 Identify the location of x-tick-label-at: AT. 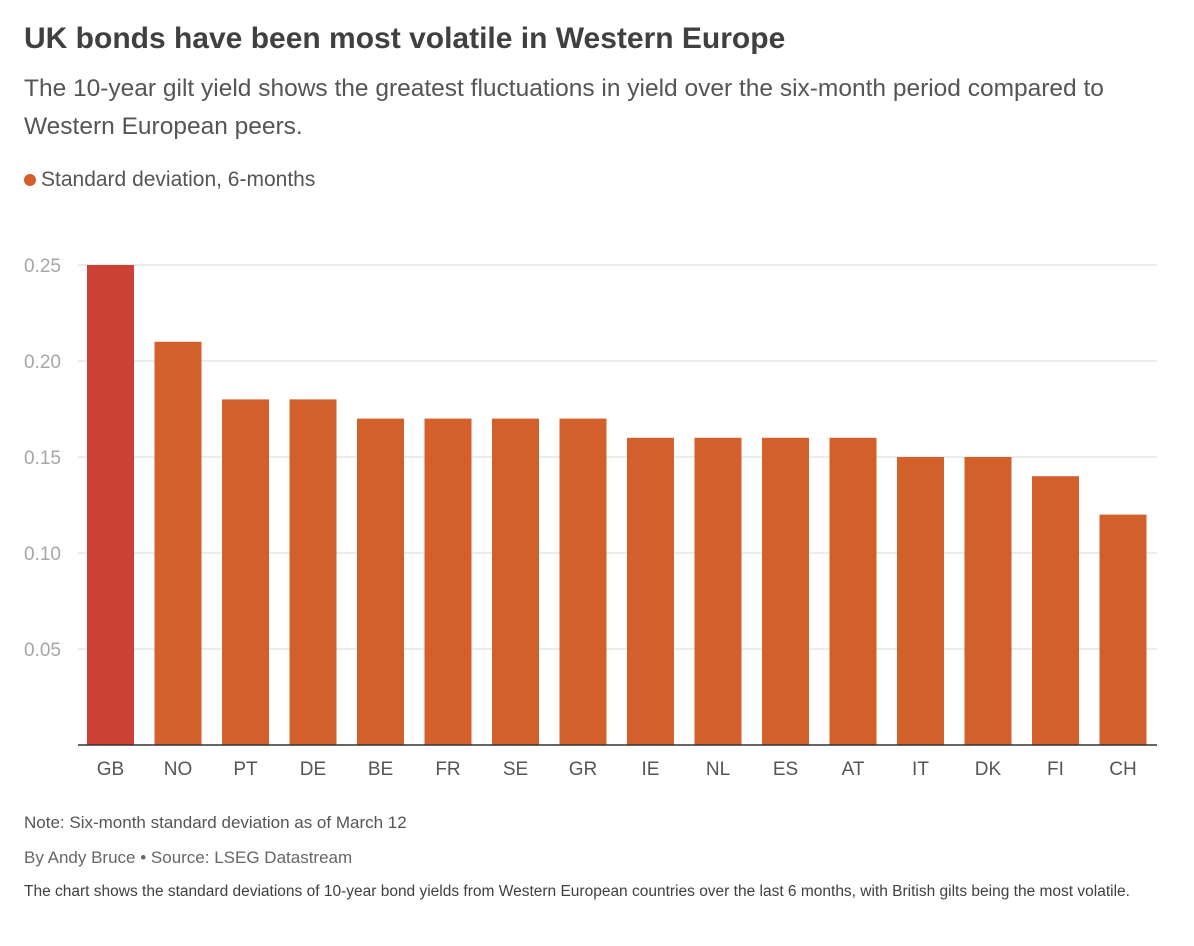
(853, 769).